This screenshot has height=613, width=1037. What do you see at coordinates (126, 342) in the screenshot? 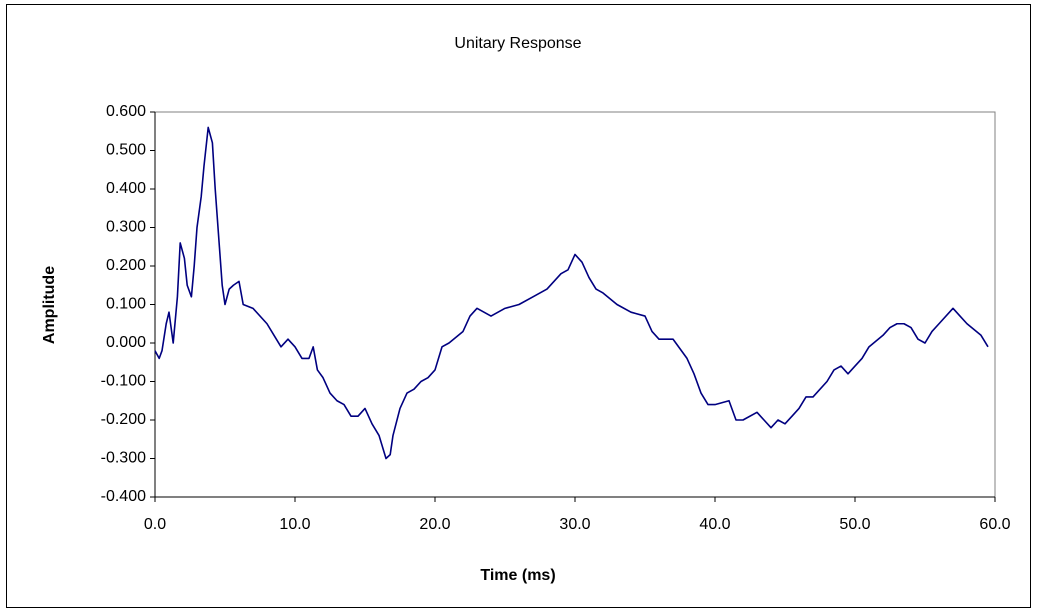
I see `y-tick-label: 0.000` at bounding box center [126, 342].